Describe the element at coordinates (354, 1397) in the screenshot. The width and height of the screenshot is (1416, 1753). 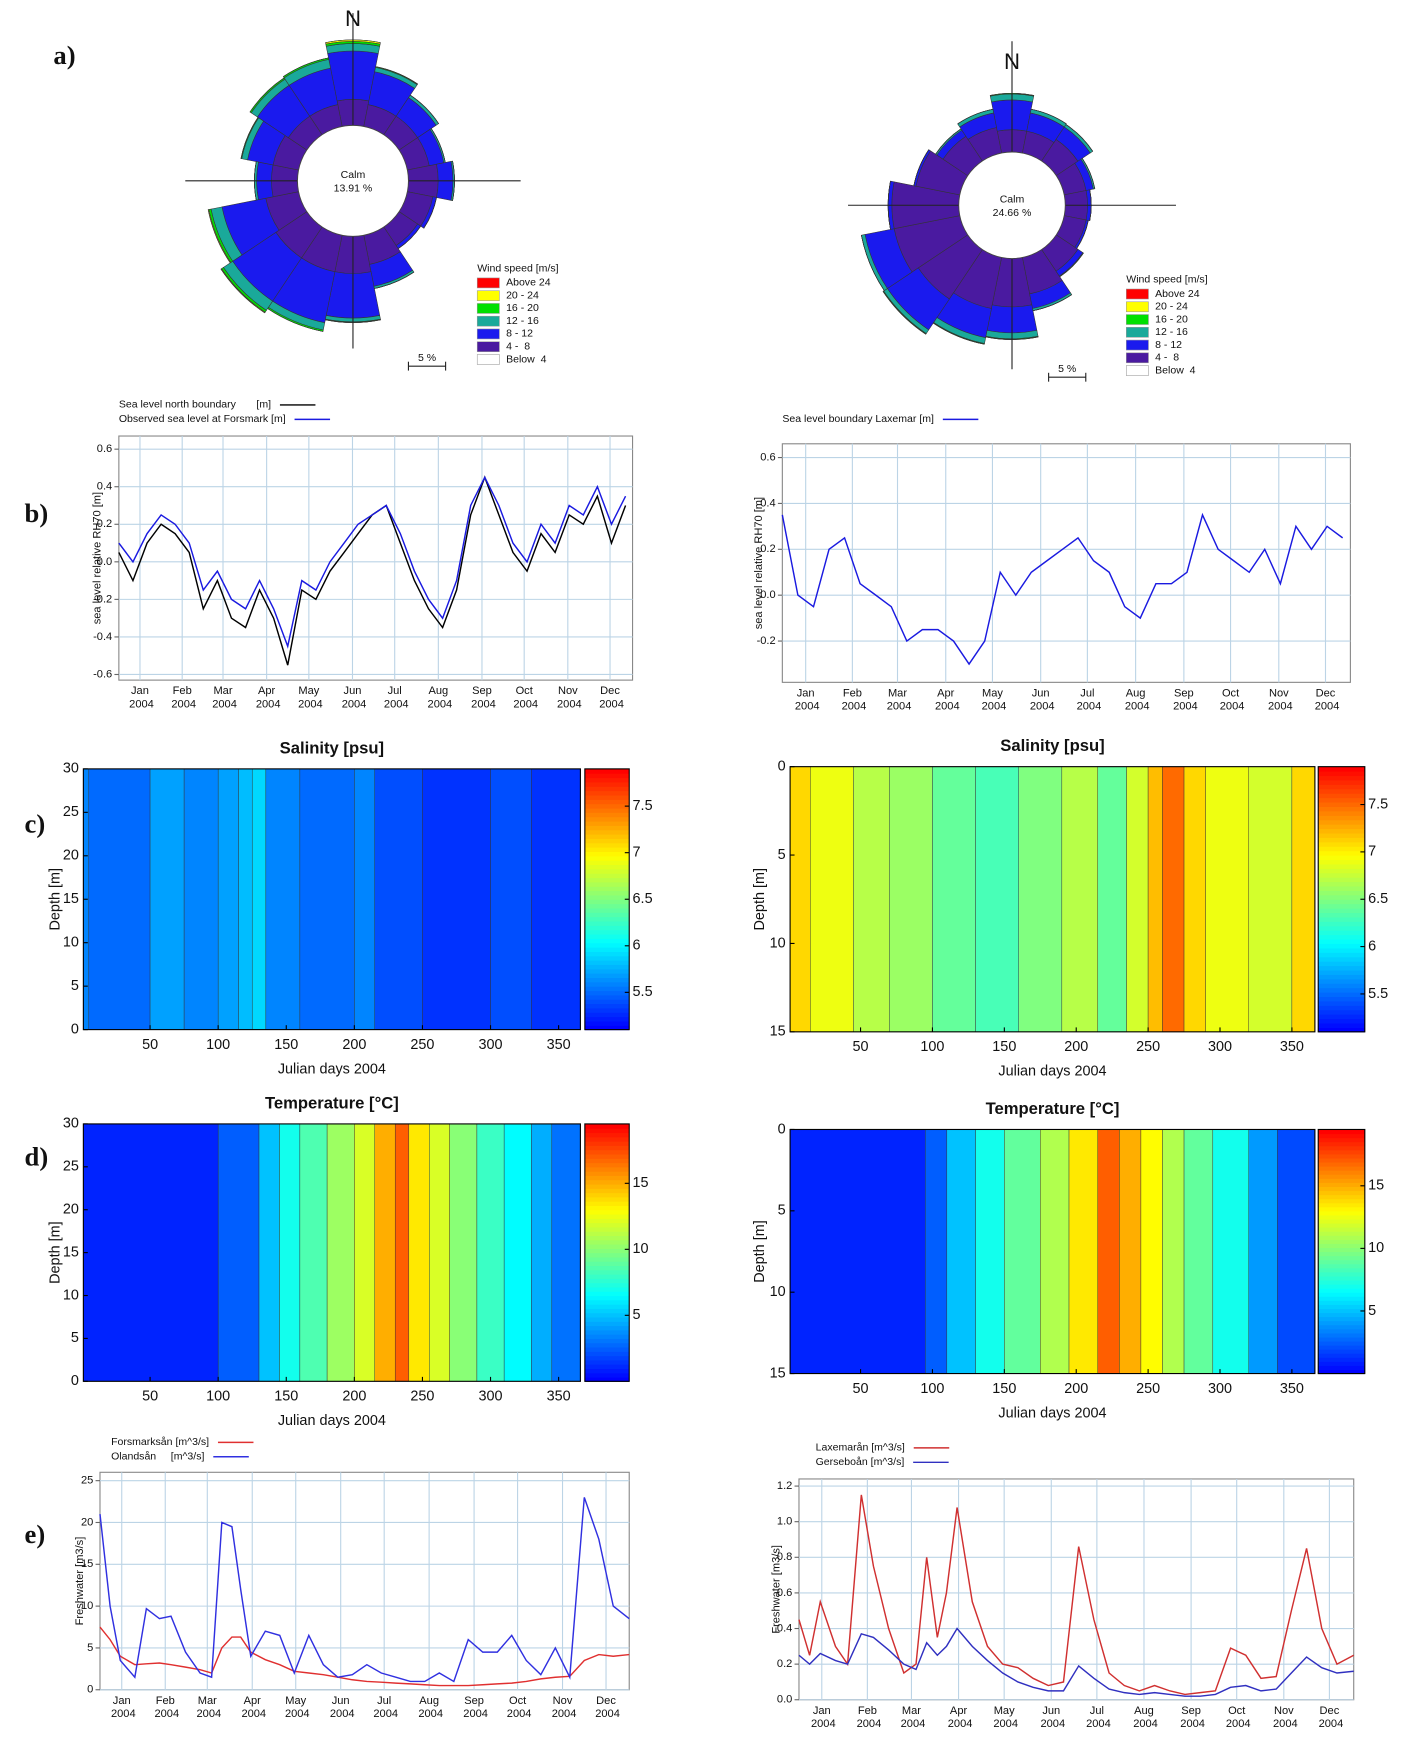
I see `x-tick-label: 200` at that location.